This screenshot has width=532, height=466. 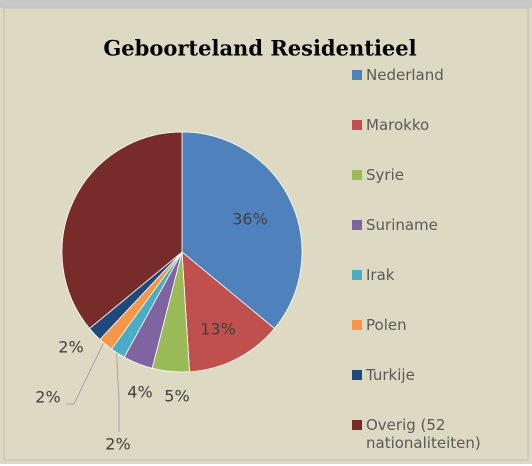 What do you see at coordinates (176, 396) in the screenshot?
I see `data-label: 5%` at bounding box center [176, 396].